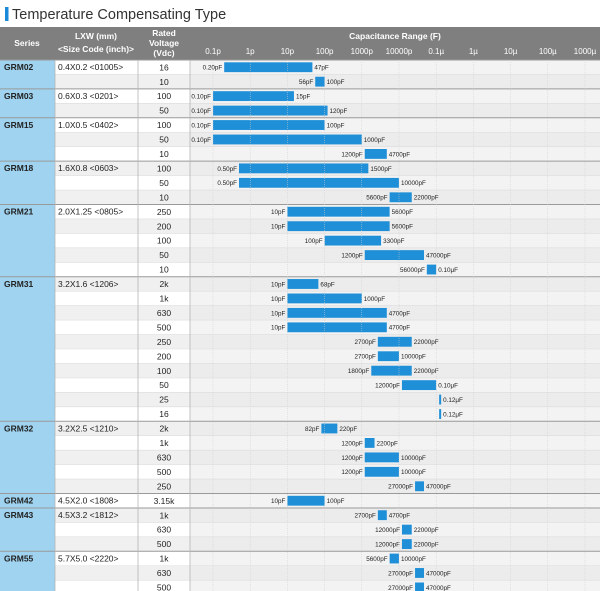 This screenshot has height=591, width=600. Describe the element at coordinates (164, 486) in the screenshot. I see `rated-voltage: 250` at that location.